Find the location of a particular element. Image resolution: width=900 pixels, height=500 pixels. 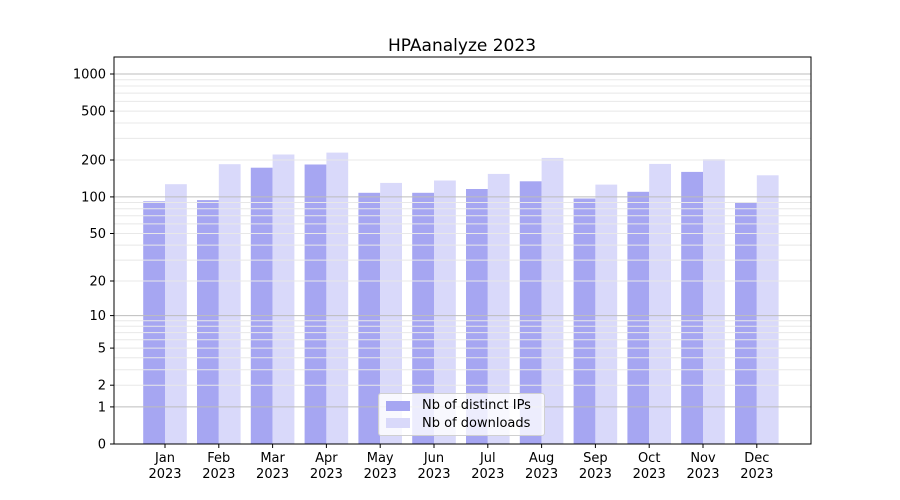

legend: Nb of distinct IPs Nb of downloads is located at coordinates (461, 414).